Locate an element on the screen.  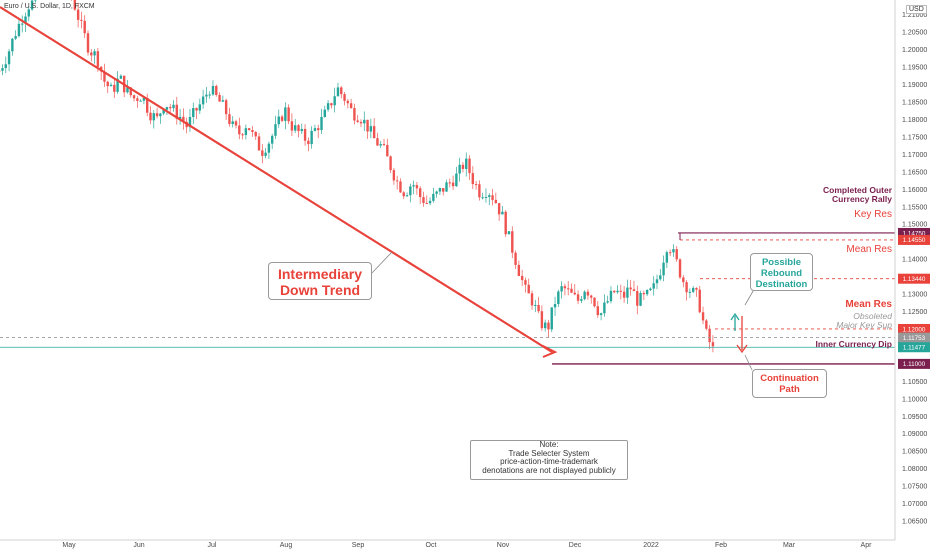
continuation-connector is located at coordinates (748, 362).